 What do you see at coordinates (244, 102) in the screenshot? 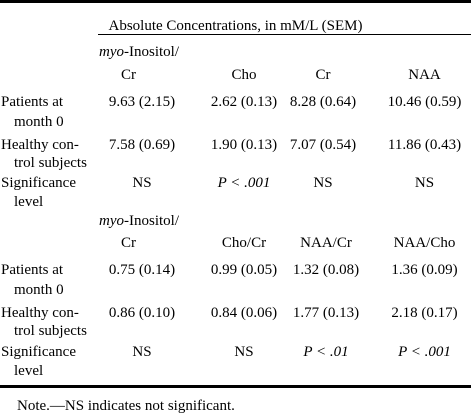
I see `cell: 2.62 (0.13)` at bounding box center [244, 102].